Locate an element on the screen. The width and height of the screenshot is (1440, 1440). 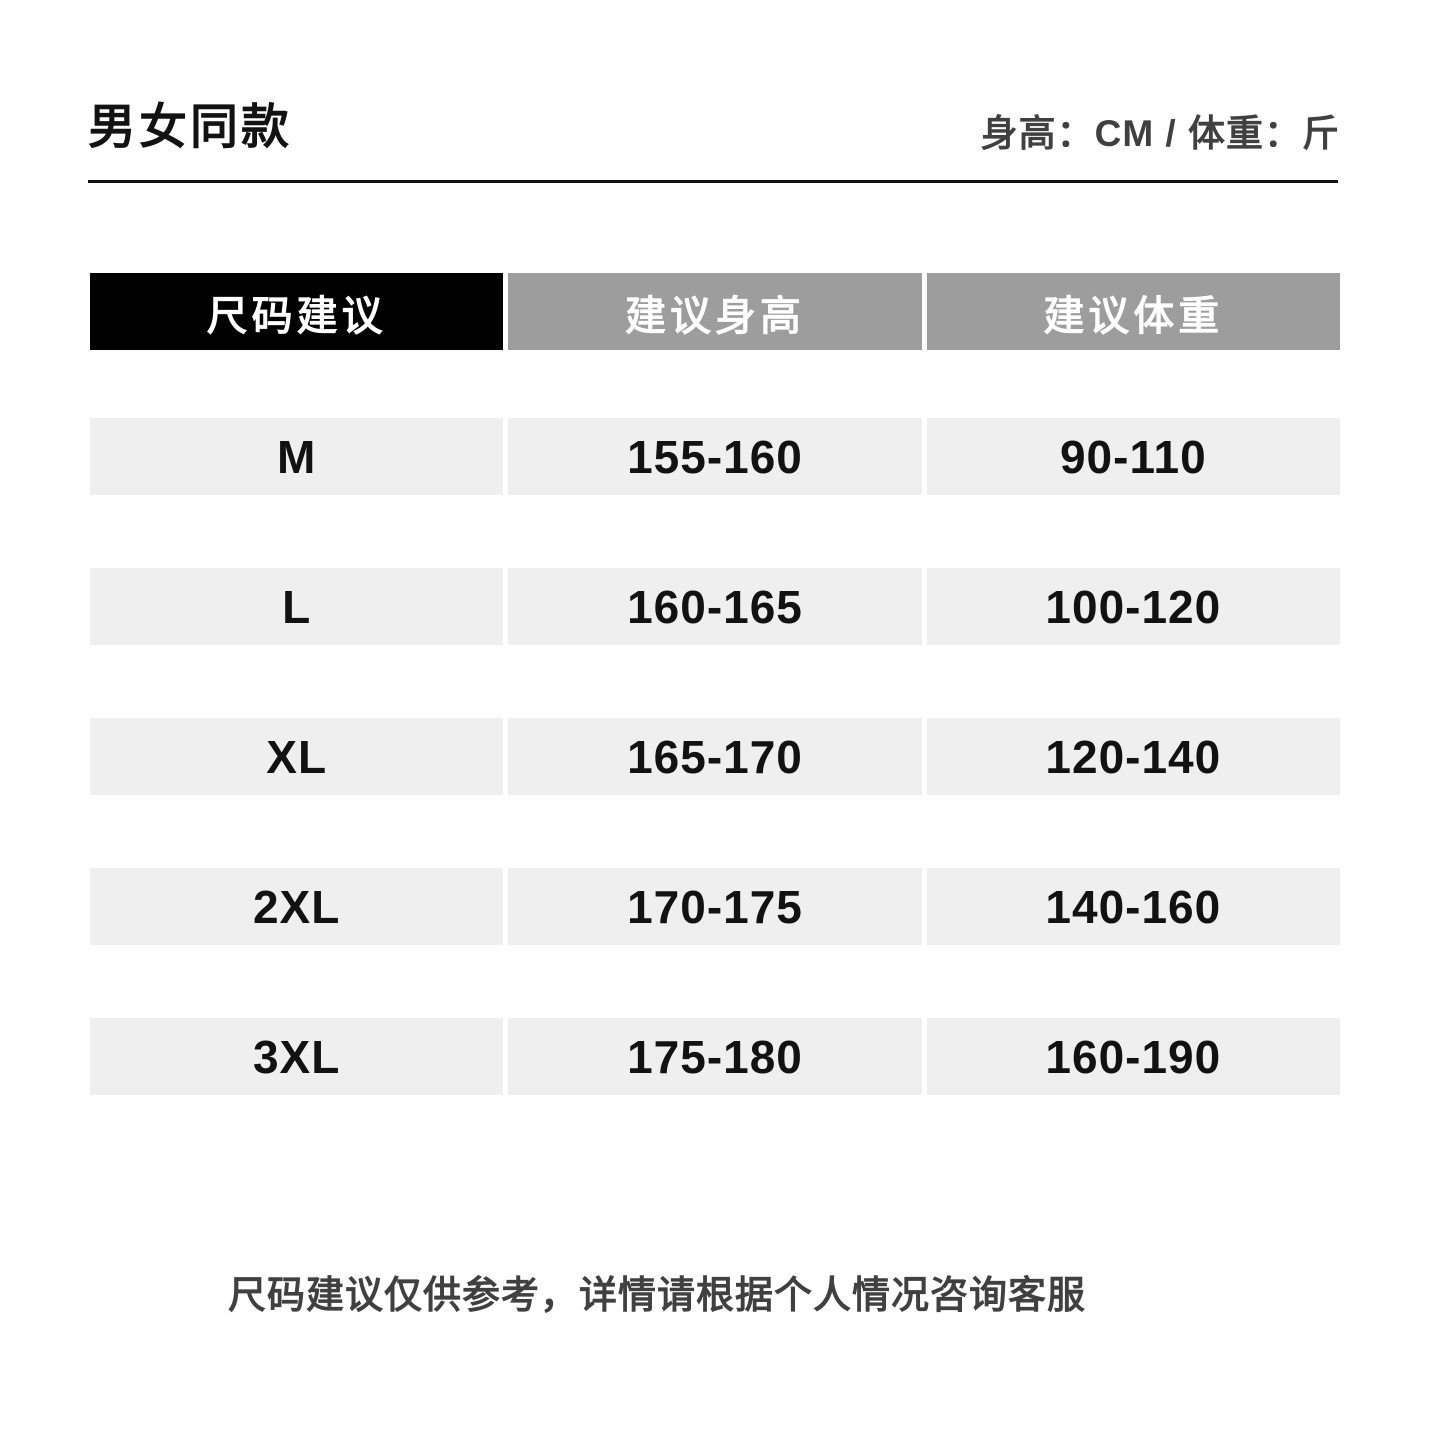
weight-cell: 120-140 is located at coordinates (1133, 756).